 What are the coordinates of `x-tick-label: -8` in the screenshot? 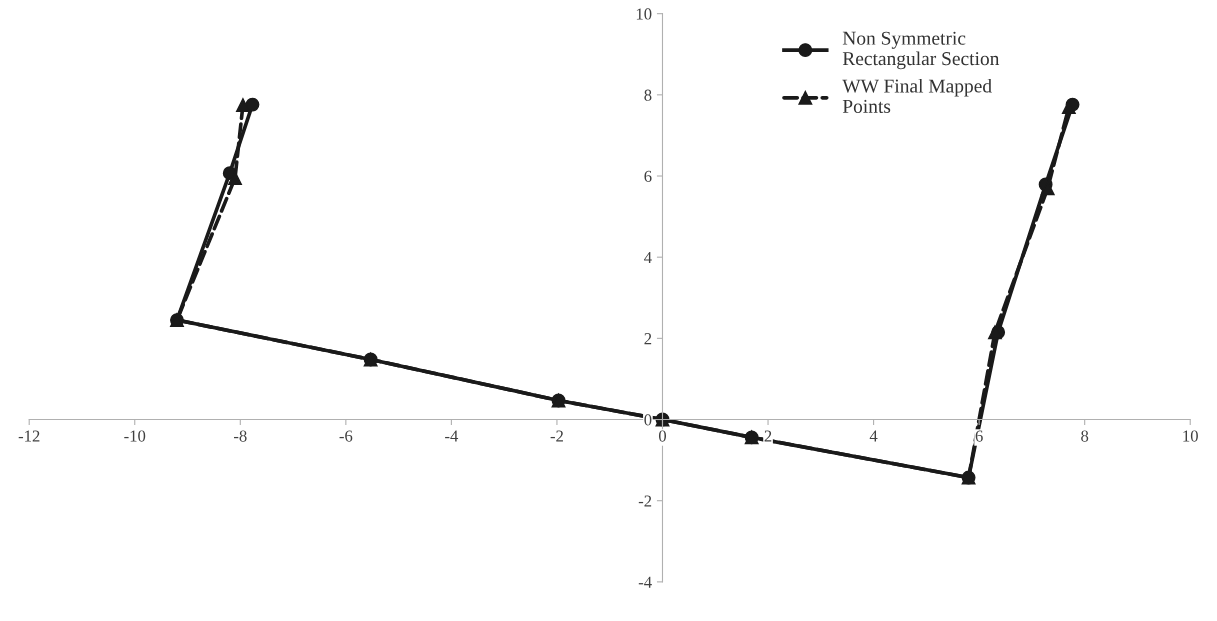 It's located at (240, 436).